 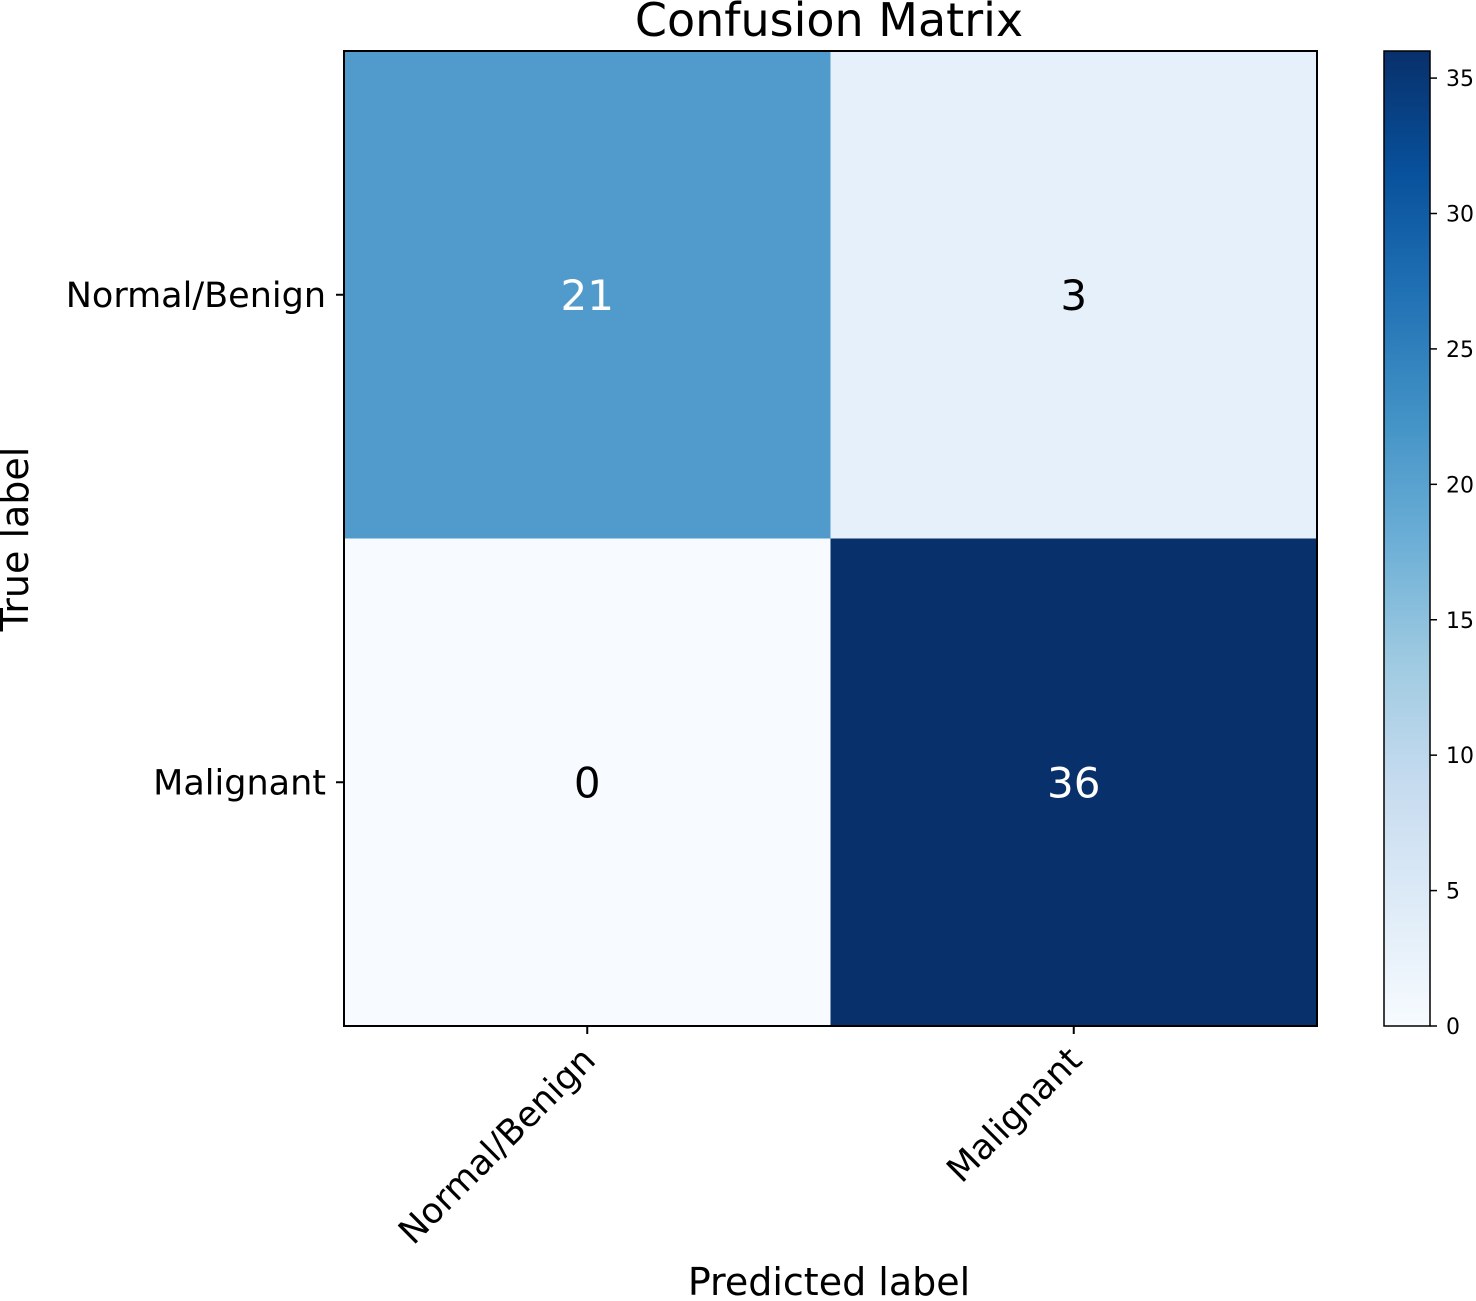 I want to click on colorbar-tick-label: 5, so click(x=1453, y=892).